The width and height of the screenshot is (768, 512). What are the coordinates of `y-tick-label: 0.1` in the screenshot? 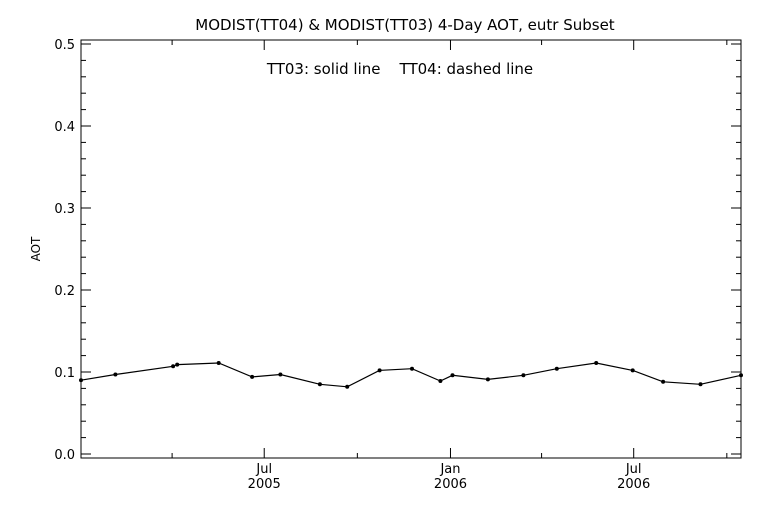 It's located at (64, 373).